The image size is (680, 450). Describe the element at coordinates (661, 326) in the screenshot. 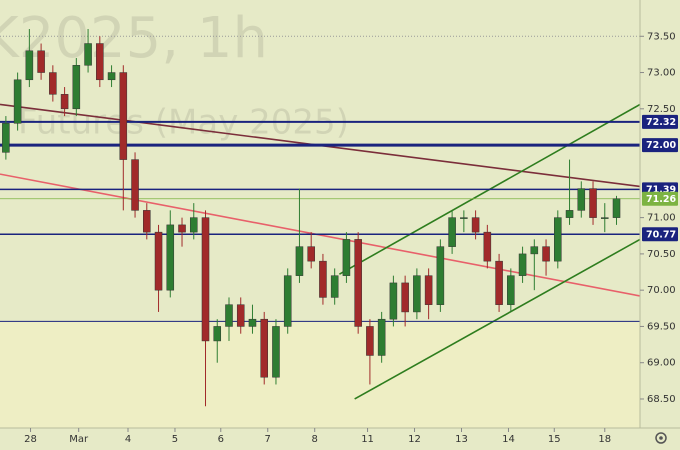

I see `y-tick-label: 69.50` at that location.